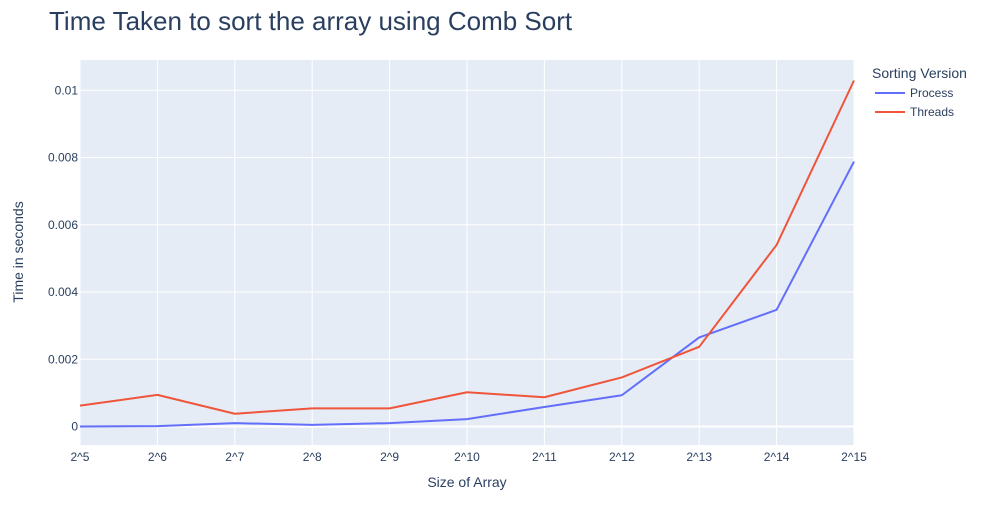 The image size is (981, 525). Describe the element at coordinates (544, 457) in the screenshot. I see `x-tick-label: 2^11` at that location.